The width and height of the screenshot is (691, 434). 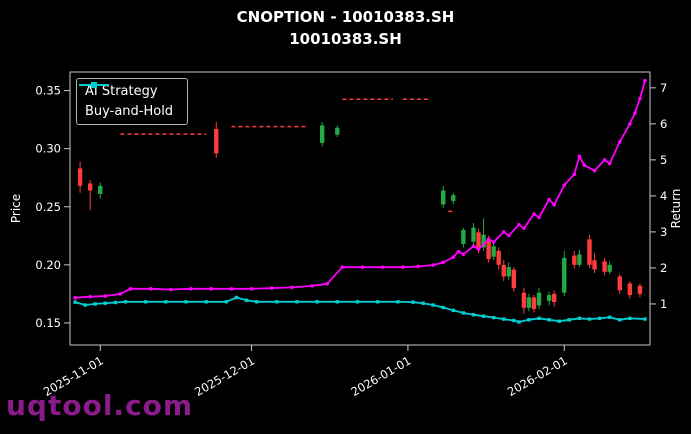 I want to click on chart-subtitle: 10010383.SH, so click(x=345, y=38).